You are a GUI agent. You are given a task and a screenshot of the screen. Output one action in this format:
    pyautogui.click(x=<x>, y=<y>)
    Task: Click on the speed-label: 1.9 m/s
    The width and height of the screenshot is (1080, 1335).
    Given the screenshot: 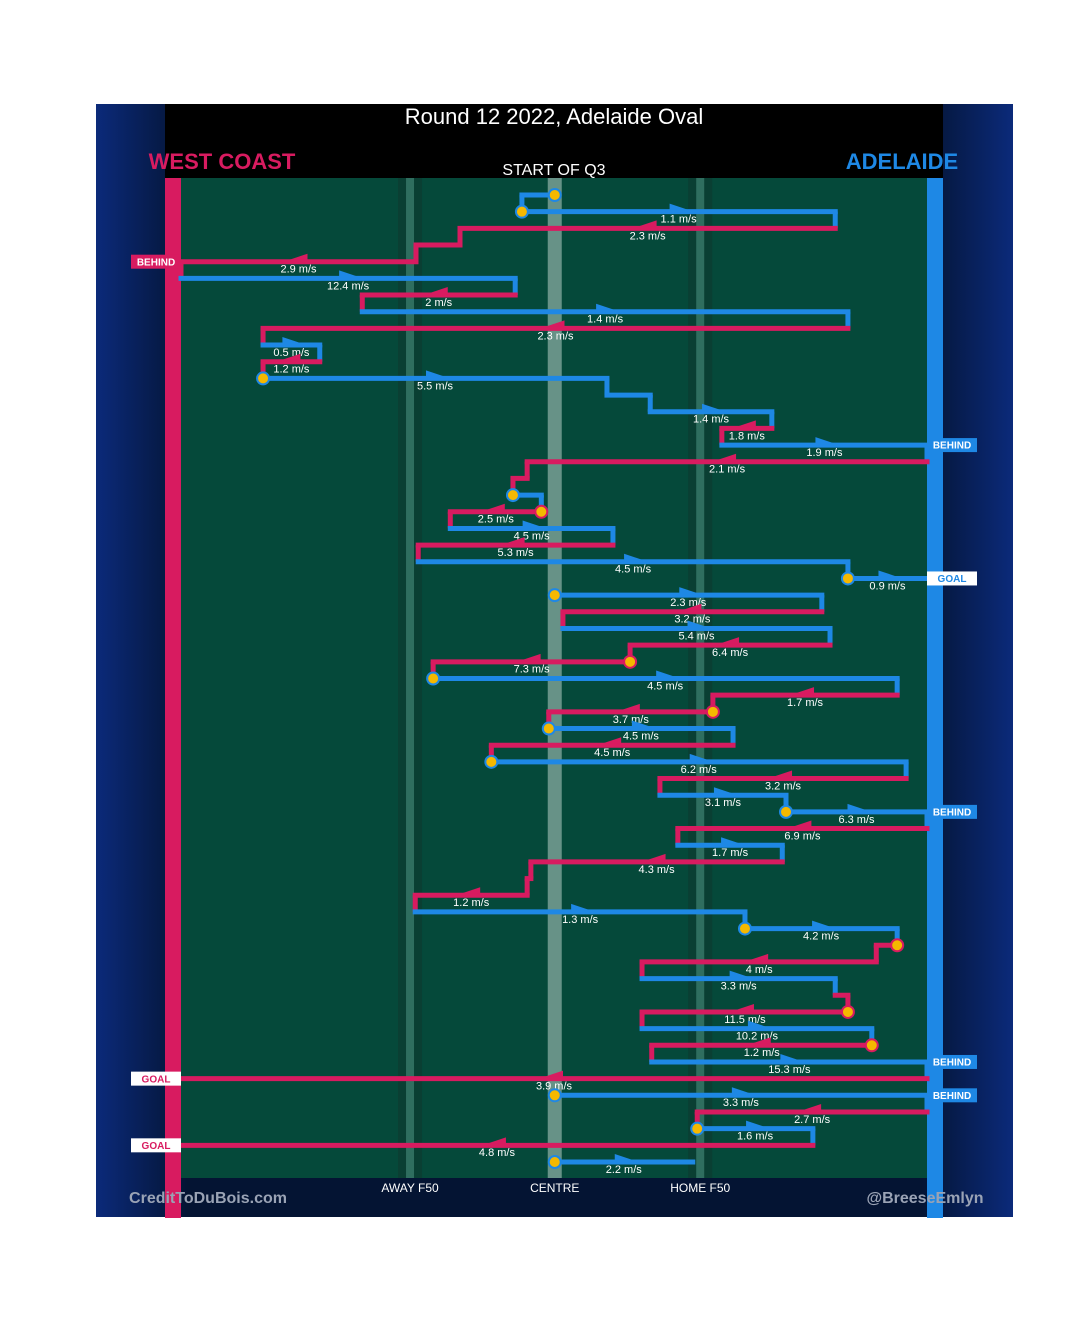 What is the action you would take?
    pyautogui.click(x=824, y=453)
    